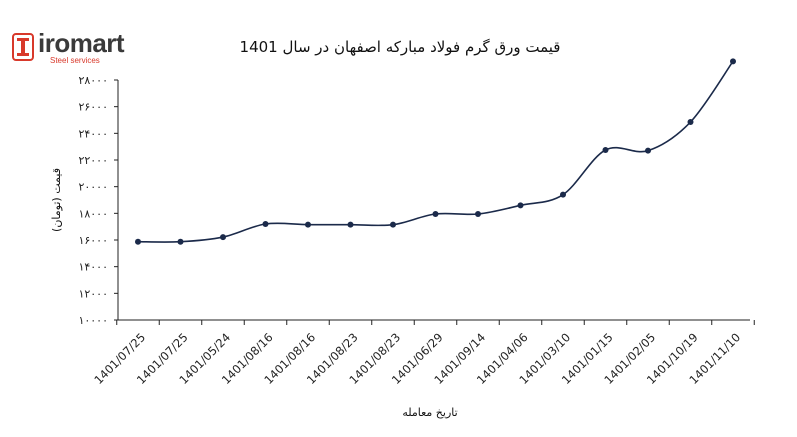 Image resolution: width=797 pixels, height=437 pixels. I want to click on logo-mark-icon, so click(23, 47).